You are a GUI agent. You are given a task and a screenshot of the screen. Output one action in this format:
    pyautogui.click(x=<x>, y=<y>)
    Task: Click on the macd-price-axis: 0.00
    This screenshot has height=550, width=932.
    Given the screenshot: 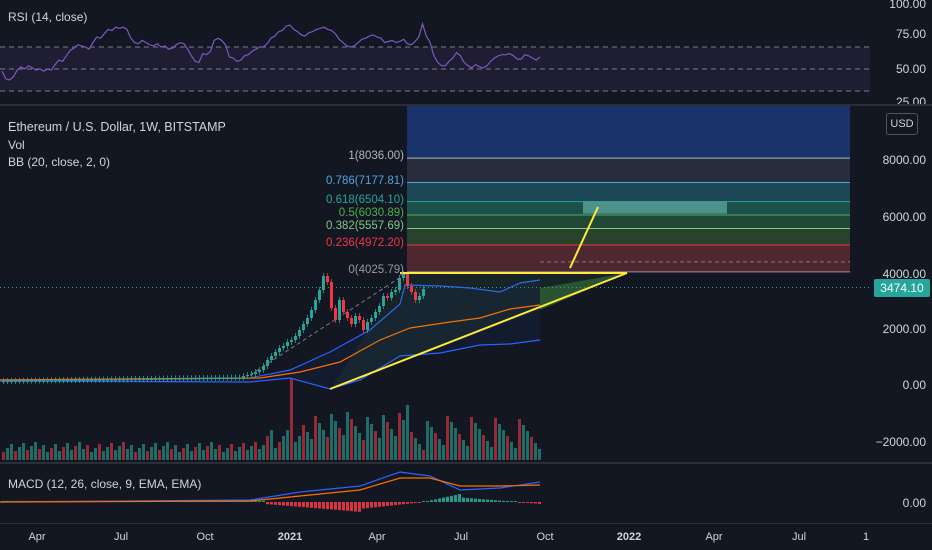 What is the action you would take?
    pyautogui.click(x=901, y=495)
    